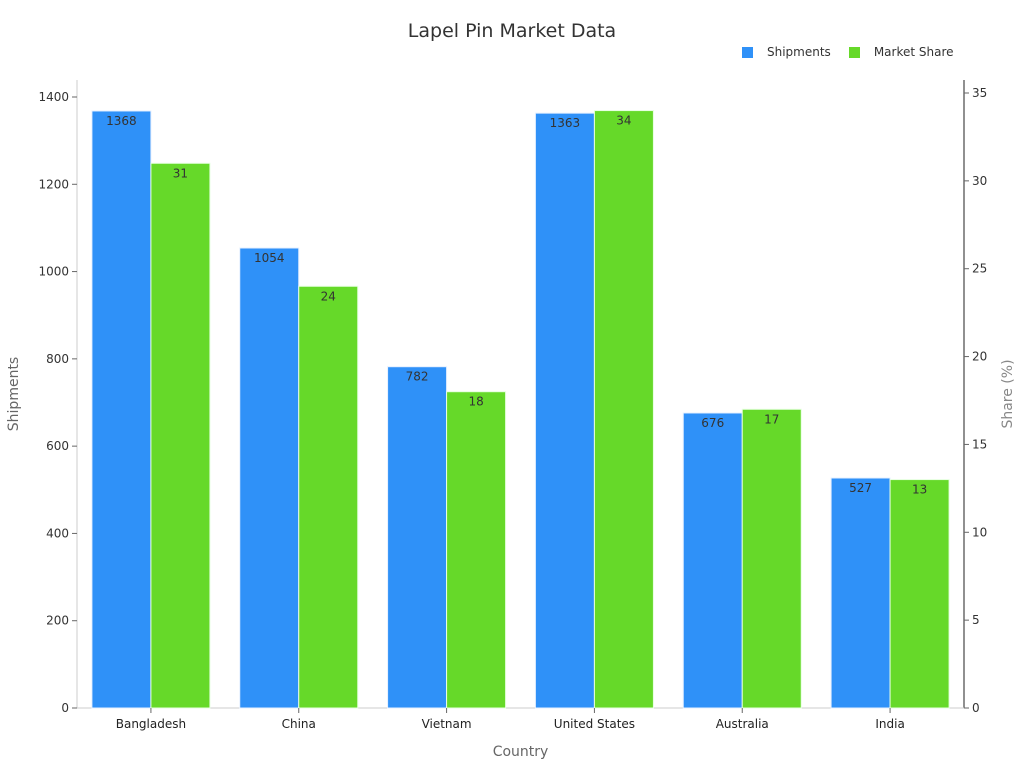  I want to click on bar-value-label: 1363, so click(565, 123).